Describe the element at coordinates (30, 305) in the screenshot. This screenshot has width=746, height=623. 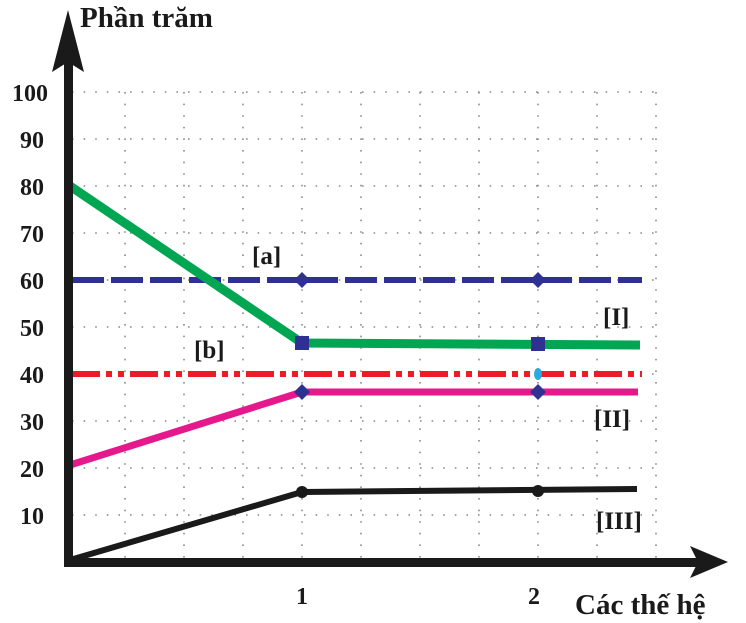
I see `y-tick-labels: 100 90 80 70 60 50 40 30 20 10` at that location.